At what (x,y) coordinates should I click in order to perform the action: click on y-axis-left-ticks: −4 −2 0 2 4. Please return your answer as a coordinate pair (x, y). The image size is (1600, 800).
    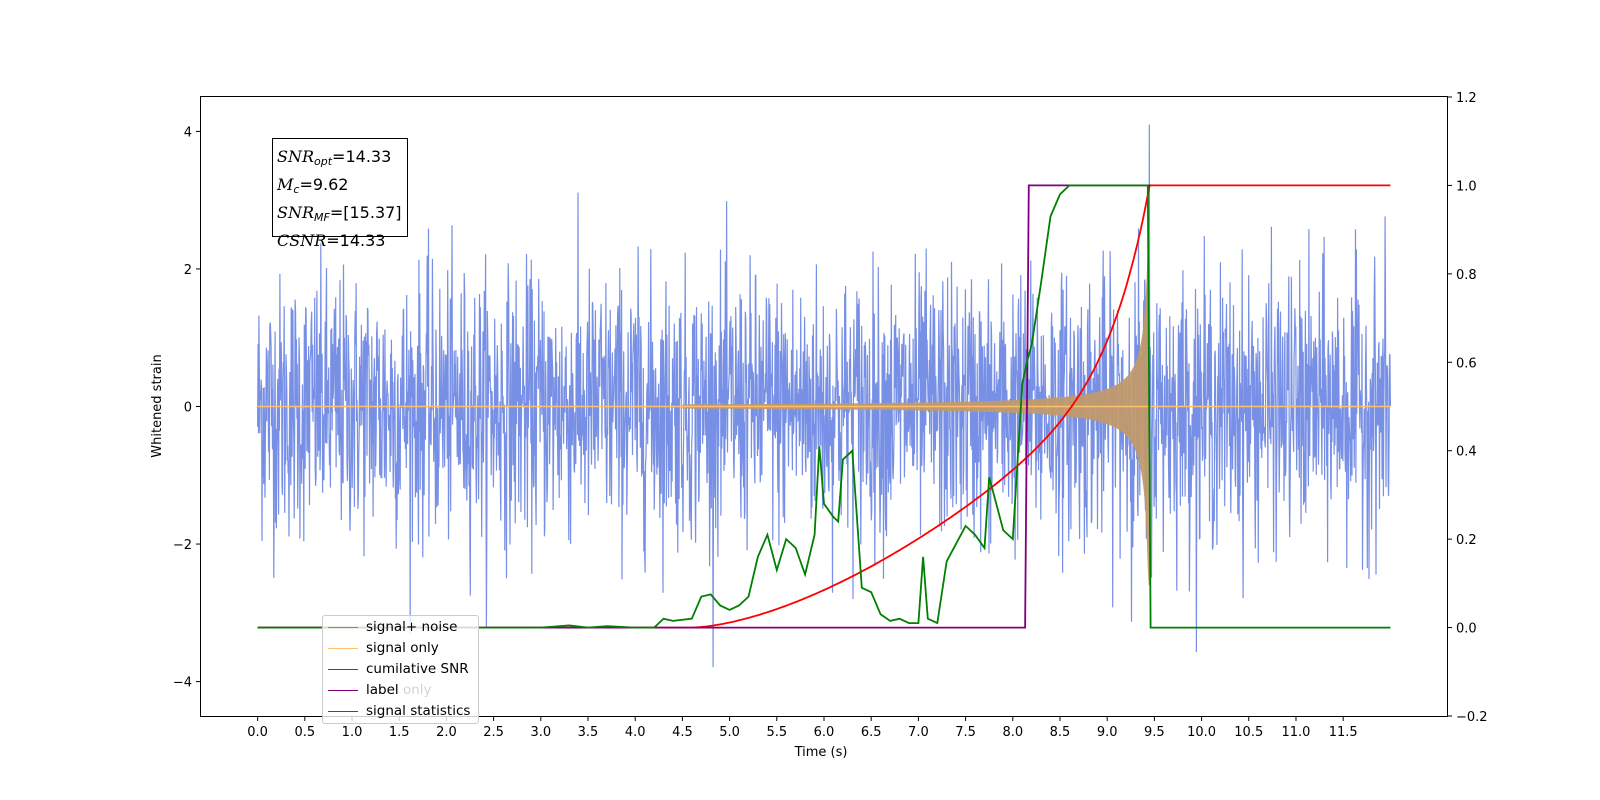
    Looking at the image, I should click on (187, 408).